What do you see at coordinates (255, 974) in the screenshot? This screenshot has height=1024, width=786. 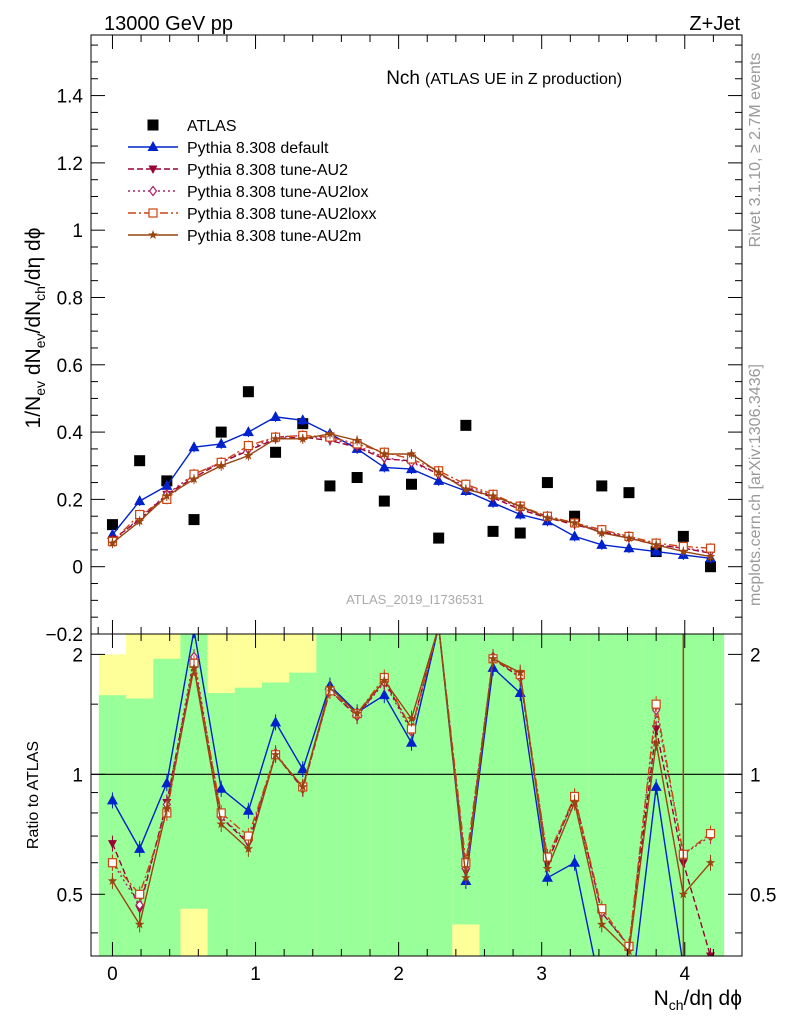 I see `x-tick-label: 1` at bounding box center [255, 974].